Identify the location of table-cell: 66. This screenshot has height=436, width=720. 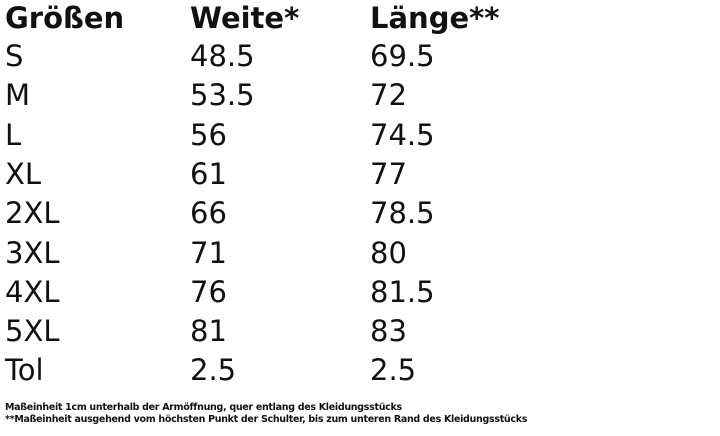
(208, 213).